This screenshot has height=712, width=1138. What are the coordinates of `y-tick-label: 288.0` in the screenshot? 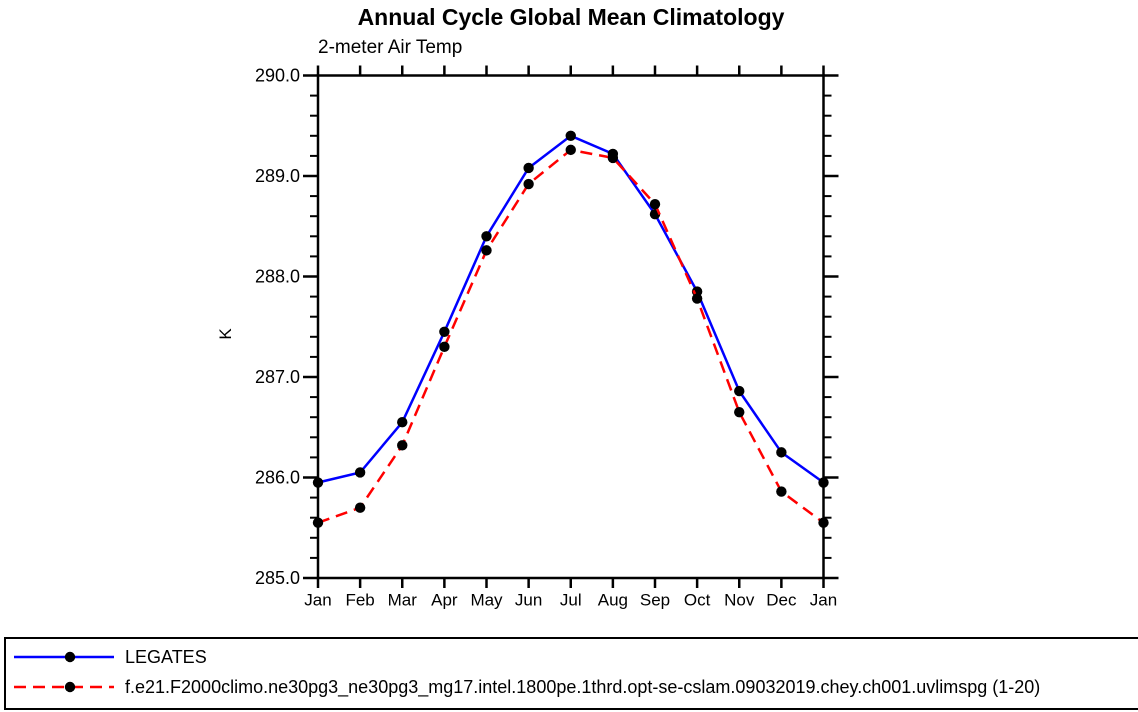 It's located at (277, 277).